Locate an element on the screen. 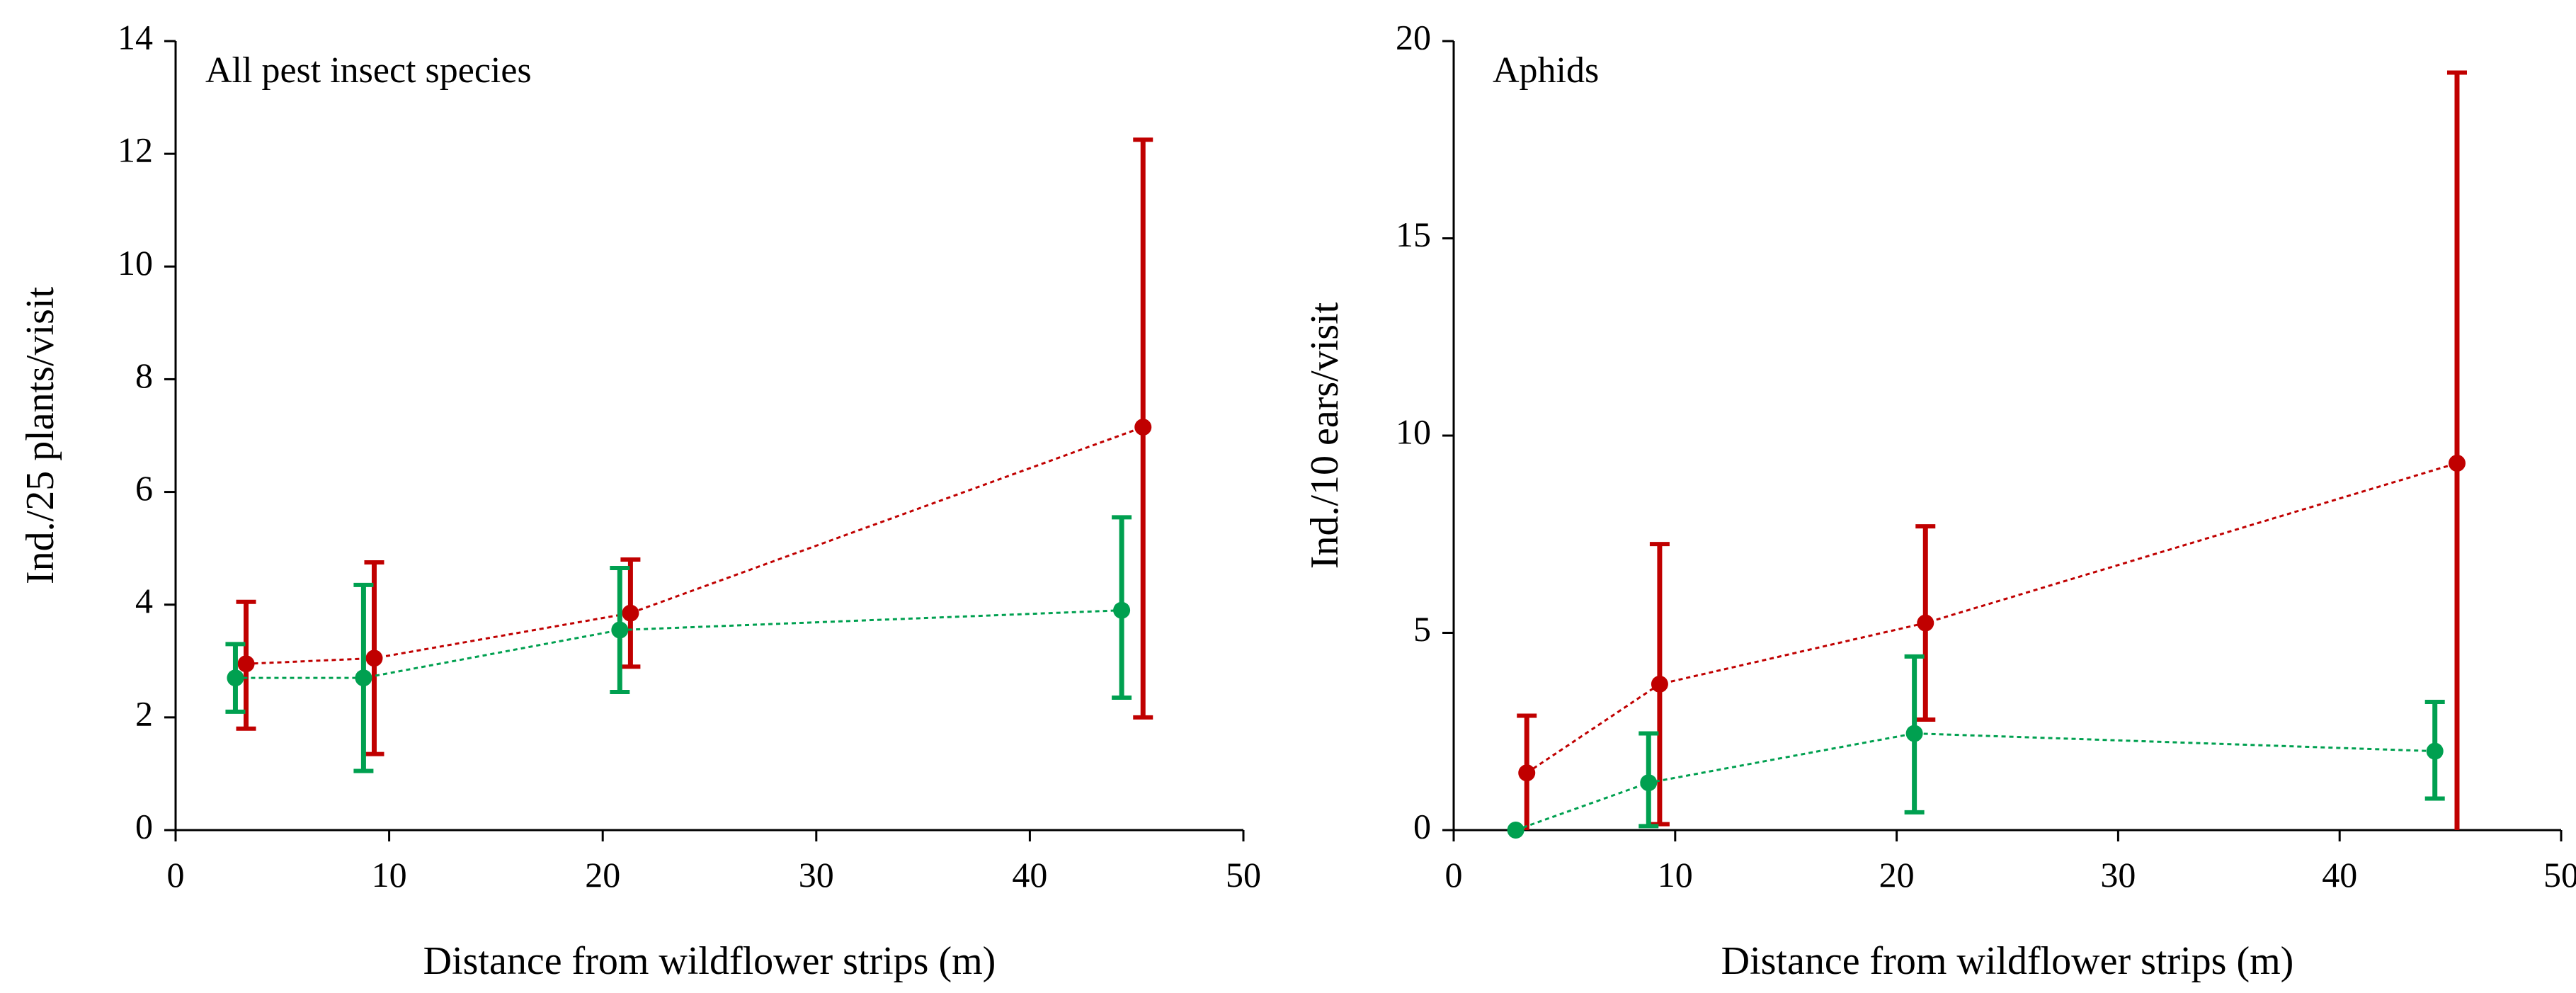 Image resolution: width=2576 pixels, height=993 pixels. y-tick-label: 8 is located at coordinates (144, 375).